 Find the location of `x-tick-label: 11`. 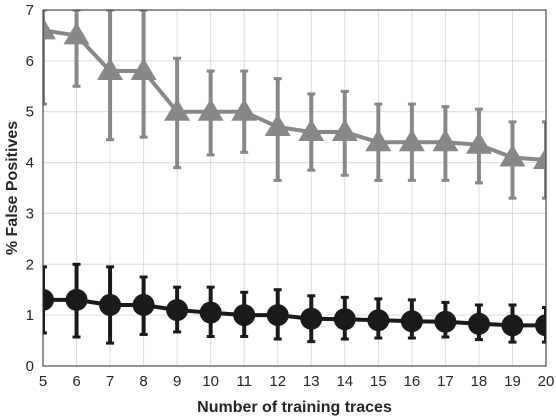

x-tick-label: 11 is located at coordinates (244, 381).